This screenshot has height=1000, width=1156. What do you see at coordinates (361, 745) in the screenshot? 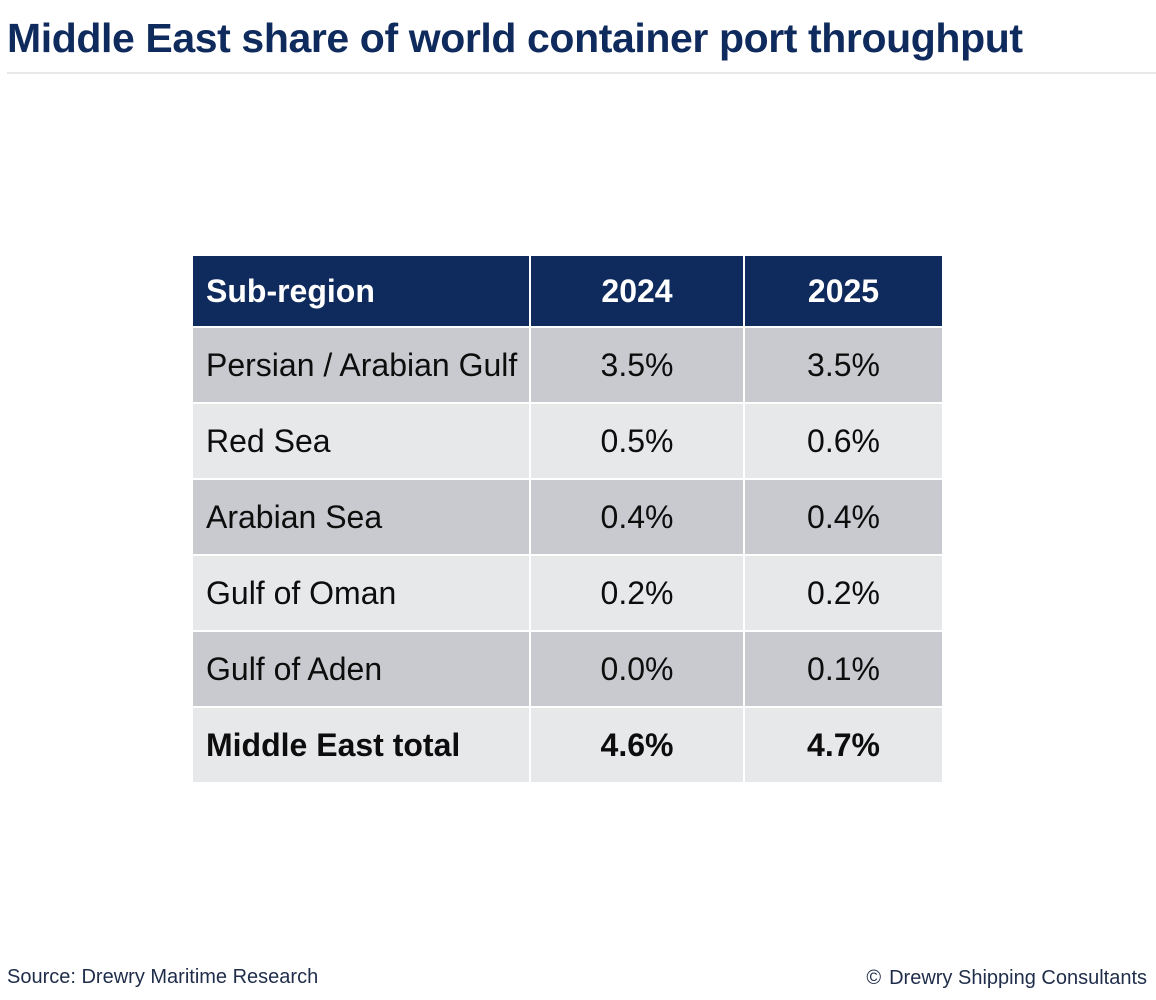
I see `total-label: Middle East total` at bounding box center [361, 745].